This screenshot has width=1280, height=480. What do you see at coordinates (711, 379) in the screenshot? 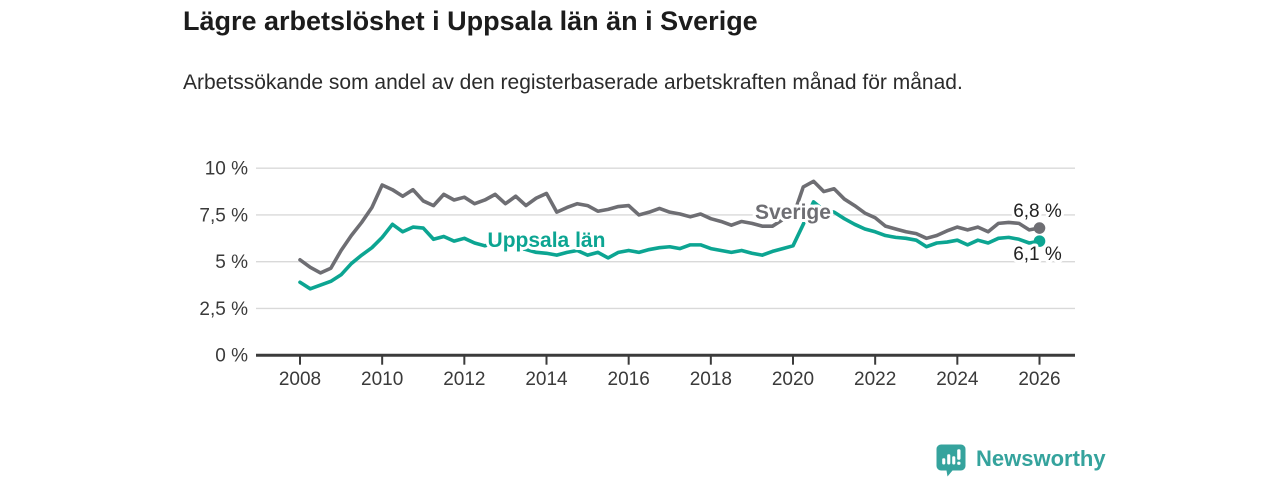
I see `x-tick-label: 2018` at bounding box center [711, 379].